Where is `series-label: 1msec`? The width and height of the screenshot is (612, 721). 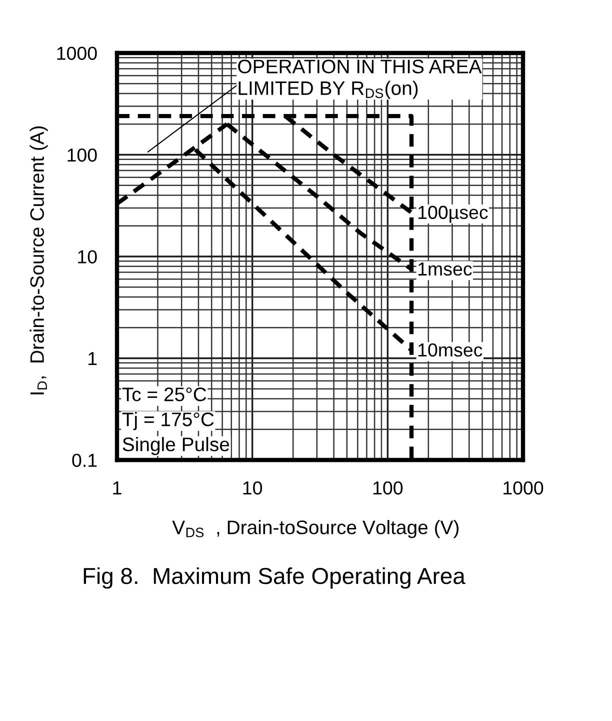
series-label: 1msec is located at coordinates (445, 269).